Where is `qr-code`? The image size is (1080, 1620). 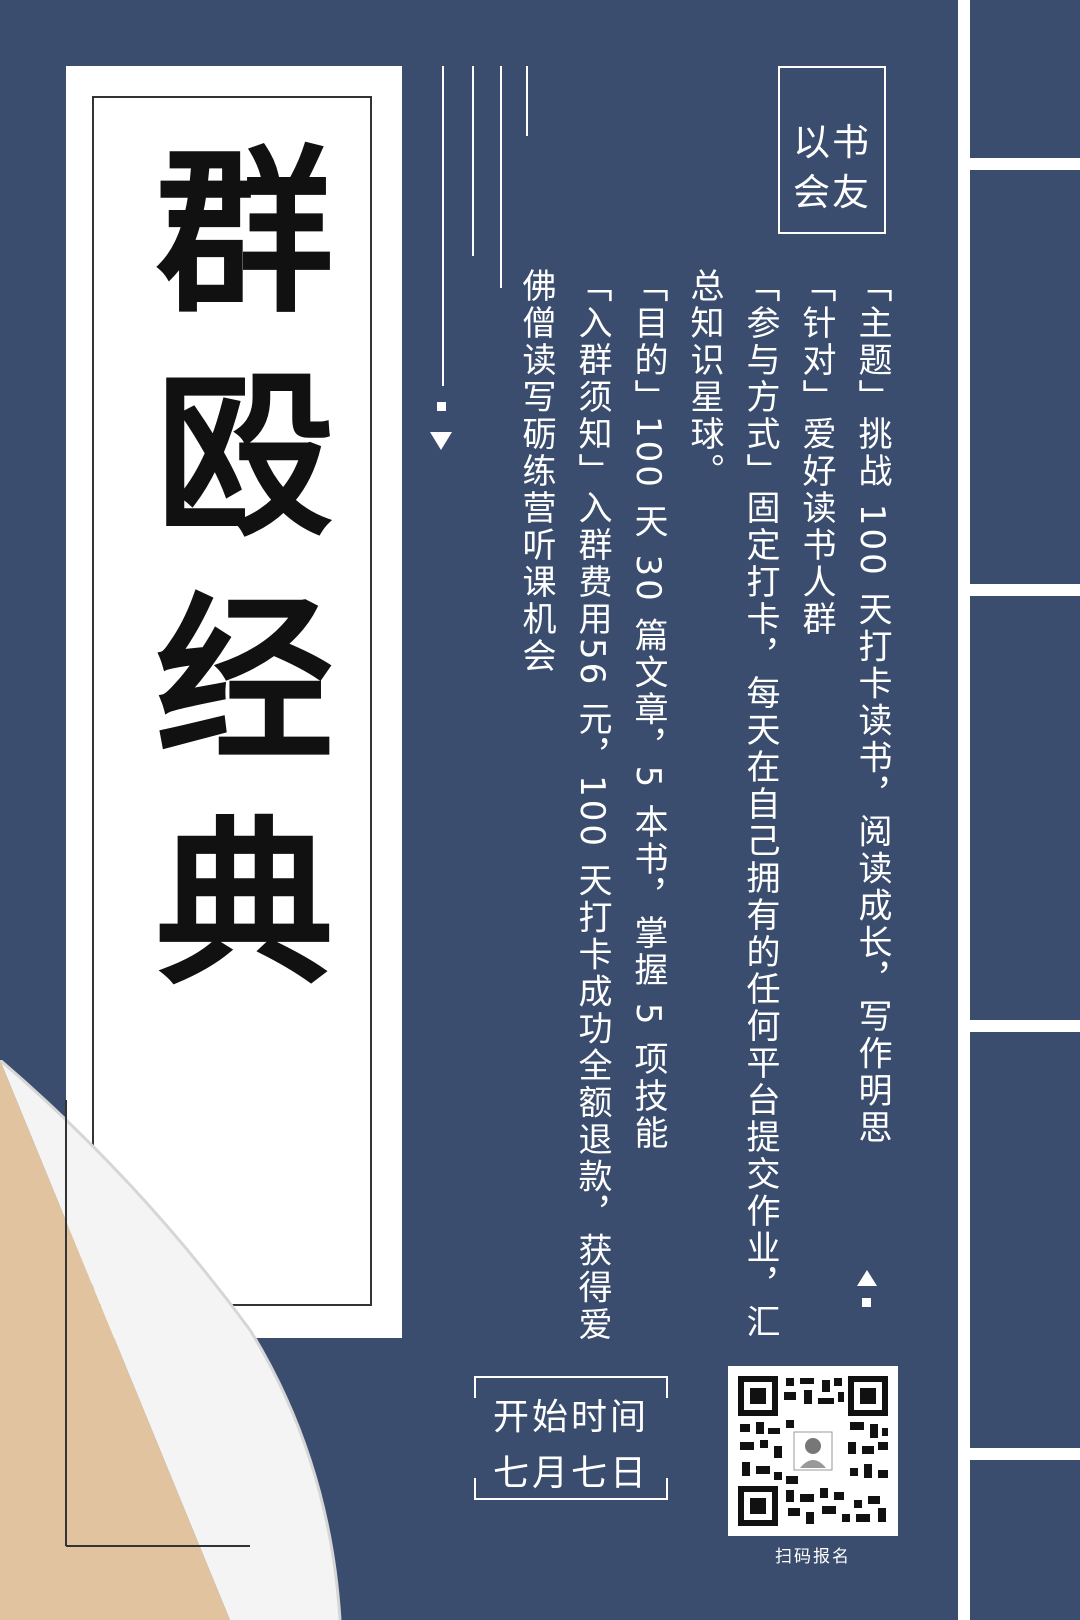 qr-code is located at coordinates (813, 1451).